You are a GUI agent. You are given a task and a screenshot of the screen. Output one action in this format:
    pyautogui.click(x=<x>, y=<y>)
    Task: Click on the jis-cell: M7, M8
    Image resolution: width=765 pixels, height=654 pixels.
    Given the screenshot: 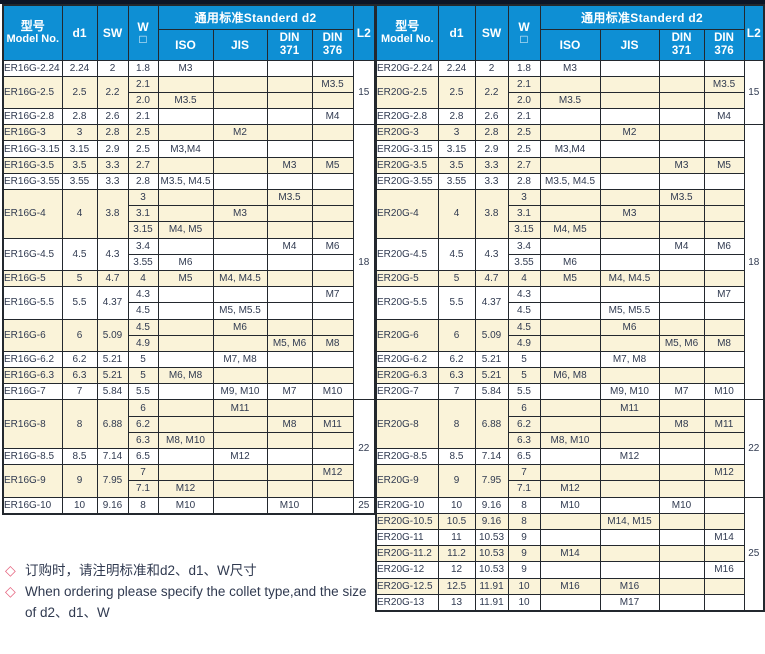 What is the action you would take?
    pyautogui.click(x=629, y=359)
    